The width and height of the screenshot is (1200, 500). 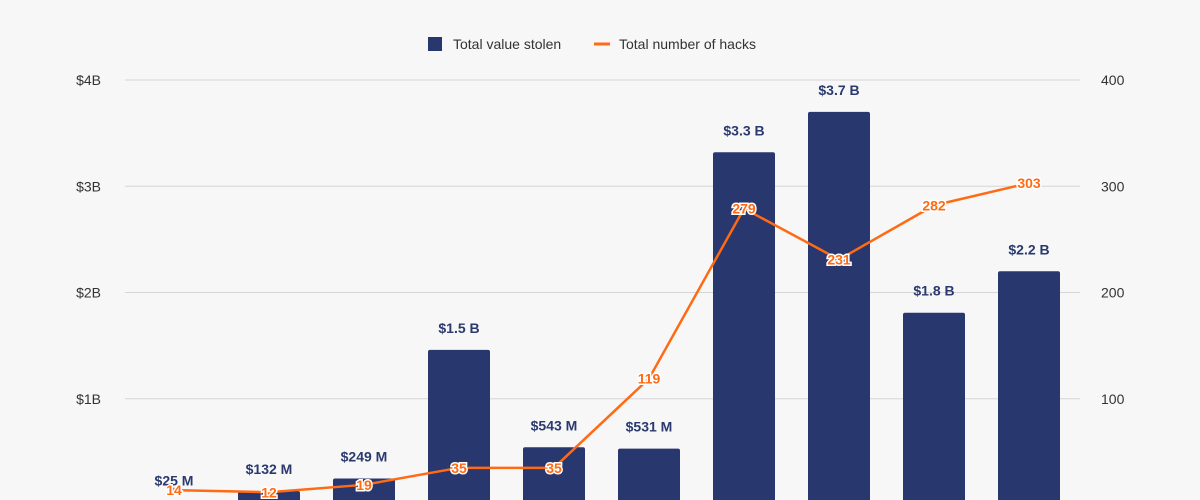 What do you see at coordinates (1105, 498) in the screenshot?
I see `right-axis-tick-label: 0` at bounding box center [1105, 498].